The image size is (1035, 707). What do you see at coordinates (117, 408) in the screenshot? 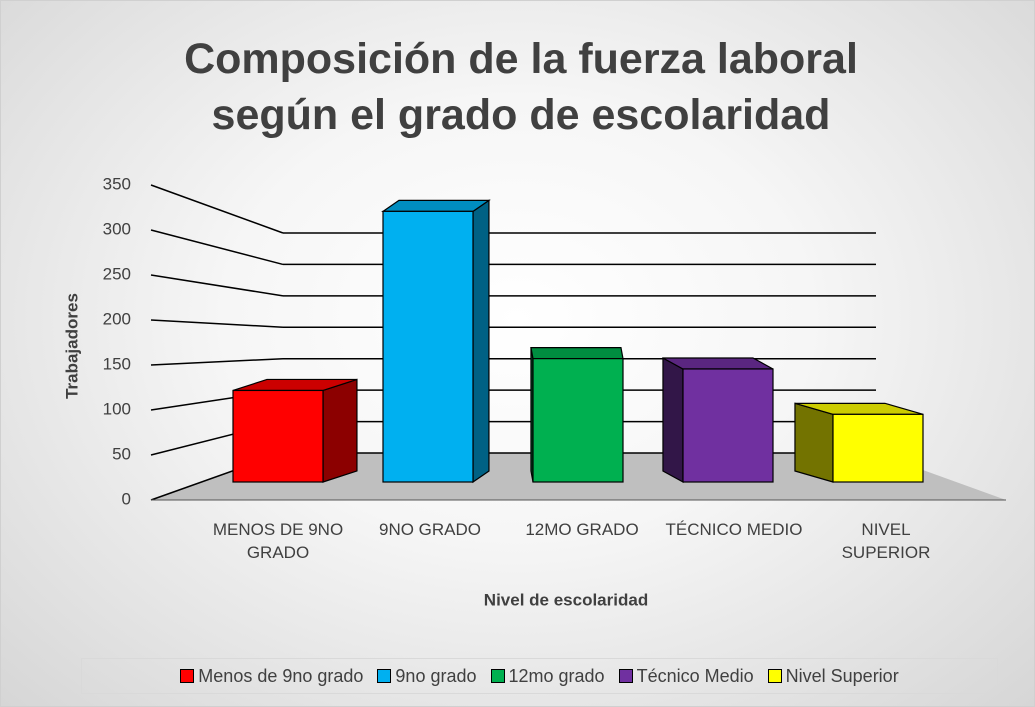
I see `y-tick-label: 100` at bounding box center [117, 408].